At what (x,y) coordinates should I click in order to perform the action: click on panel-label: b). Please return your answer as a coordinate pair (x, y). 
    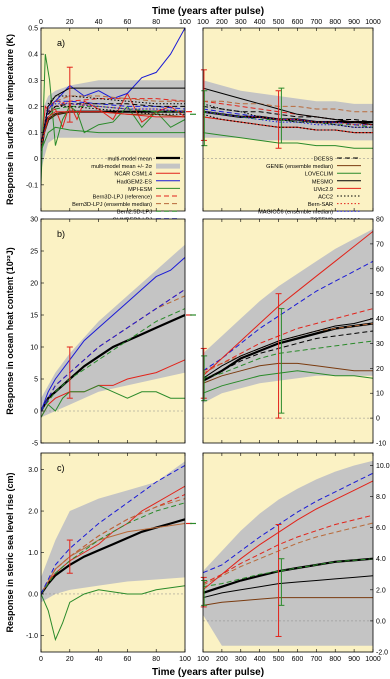
    Looking at the image, I should click on (61, 234).